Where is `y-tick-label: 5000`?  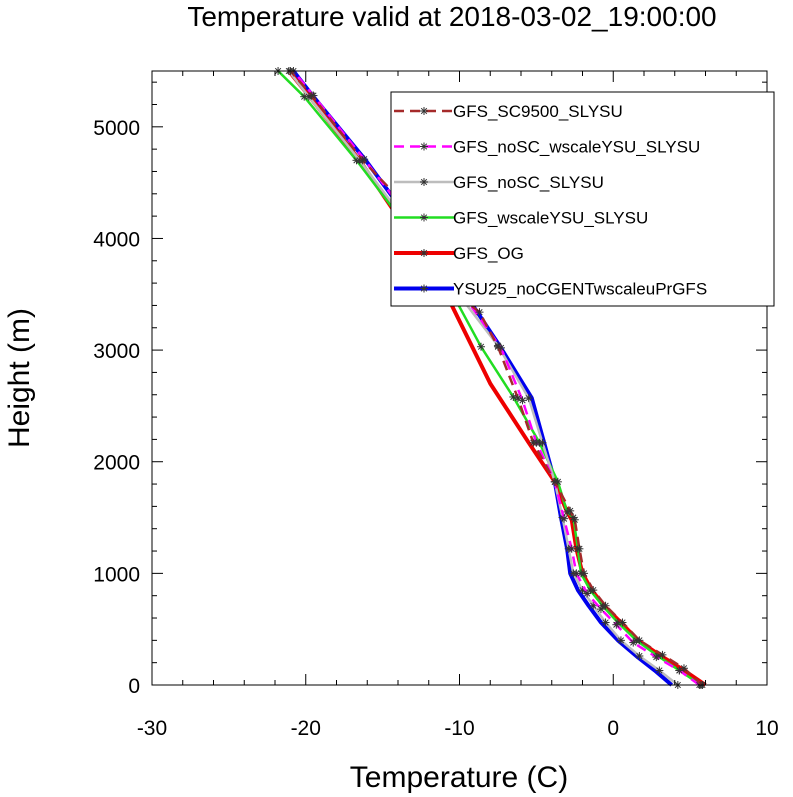 y-tick-label: 5000 is located at coordinates (116, 128).